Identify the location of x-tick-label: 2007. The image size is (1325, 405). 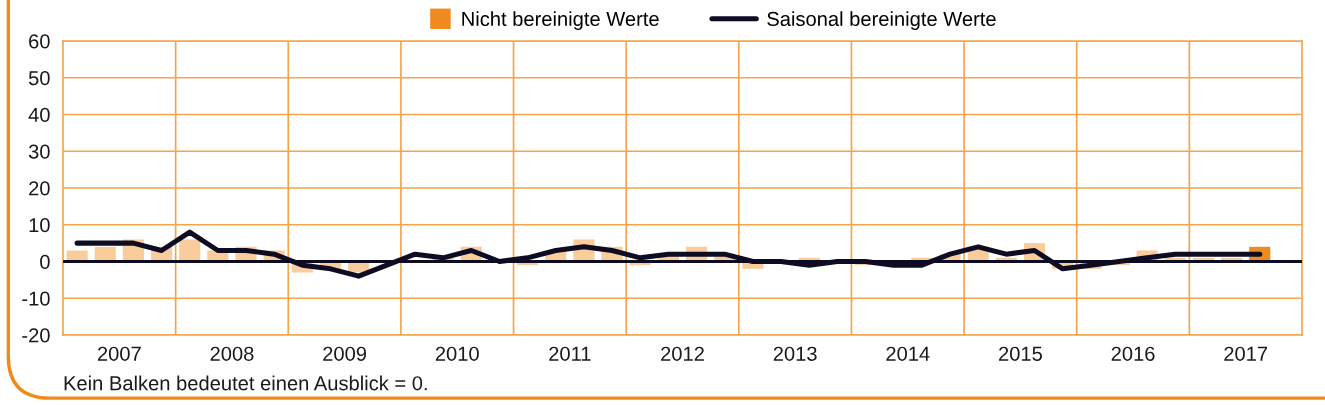
(119, 353).